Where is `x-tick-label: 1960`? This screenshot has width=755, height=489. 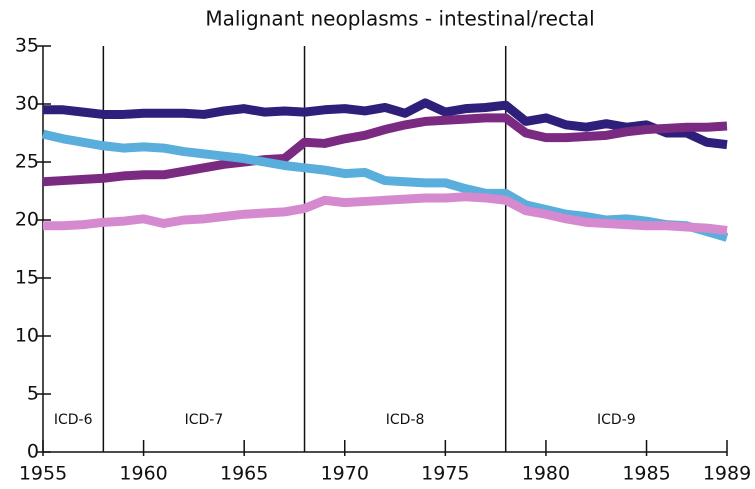
x-tick-label: 1960 is located at coordinates (143, 474).